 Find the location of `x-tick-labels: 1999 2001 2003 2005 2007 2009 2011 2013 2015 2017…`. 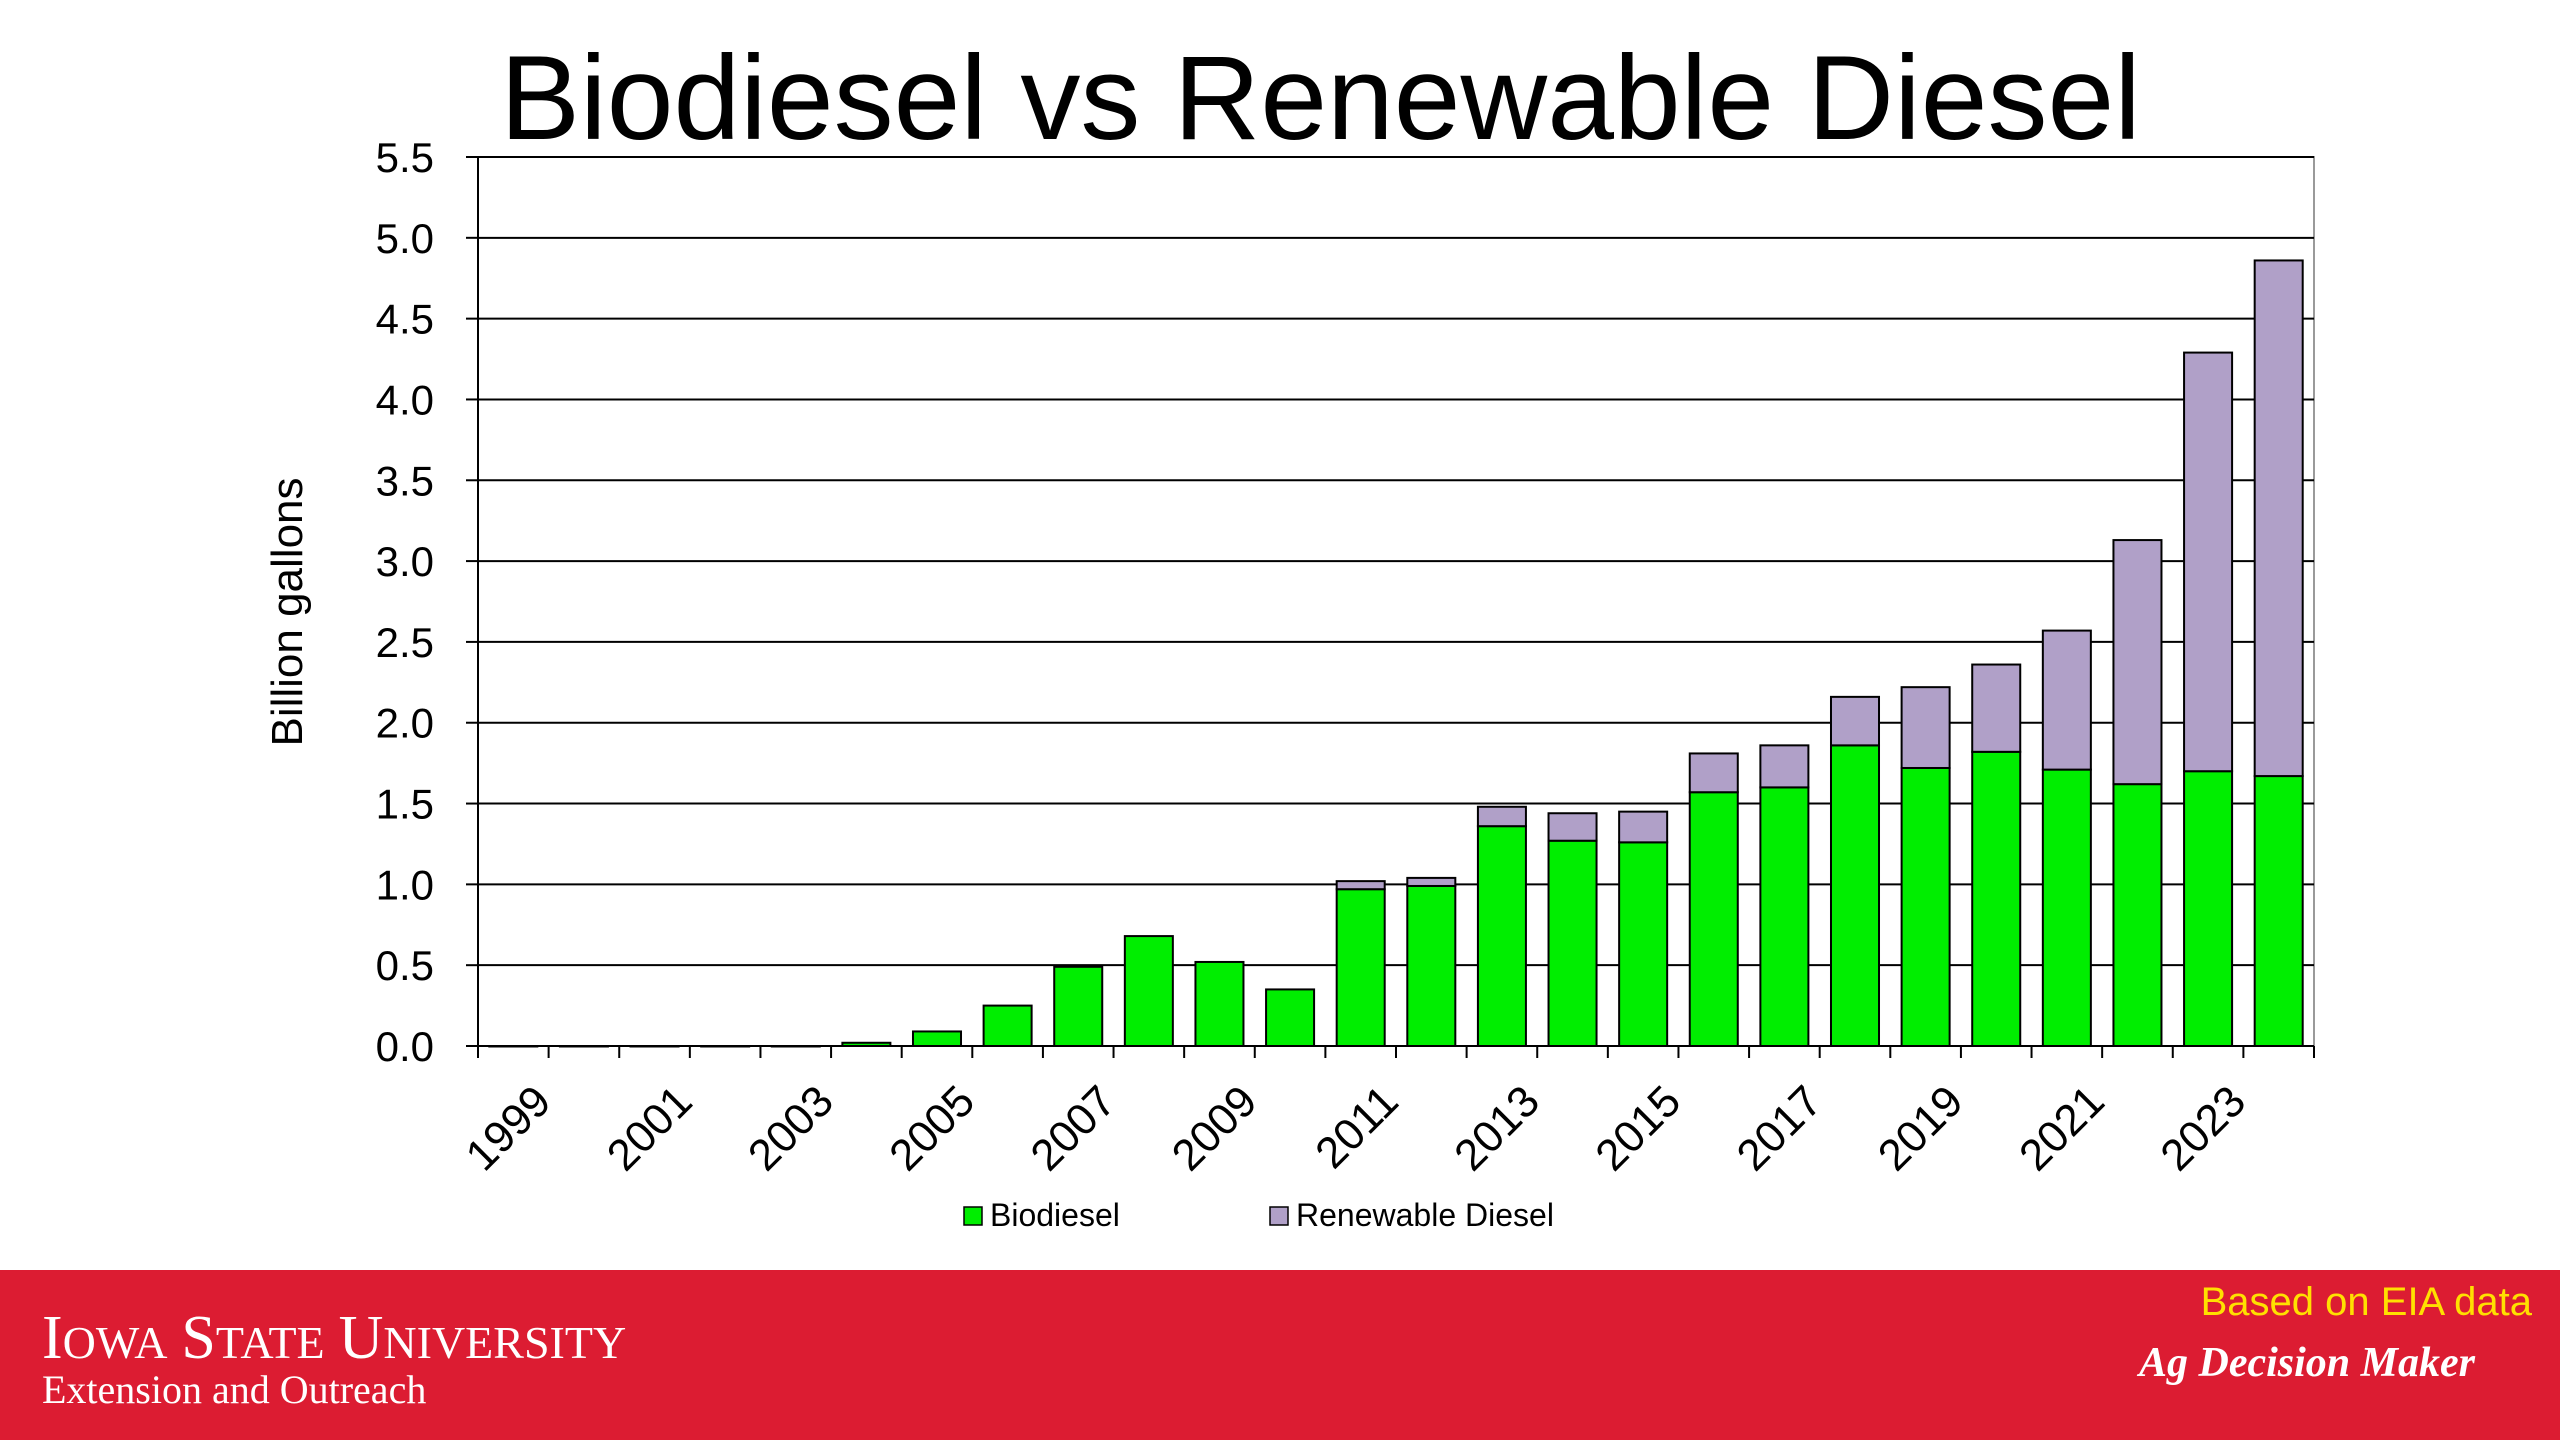

x-tick-labels: 1999 2001 2003 2005 2007 2009 2011 2013 2015 2017… is located at coordinates (1356, 1128).